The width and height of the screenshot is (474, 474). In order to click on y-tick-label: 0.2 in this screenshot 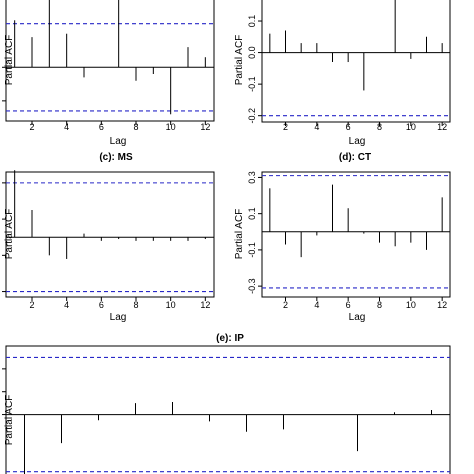, I will do `click(0, 391)`.